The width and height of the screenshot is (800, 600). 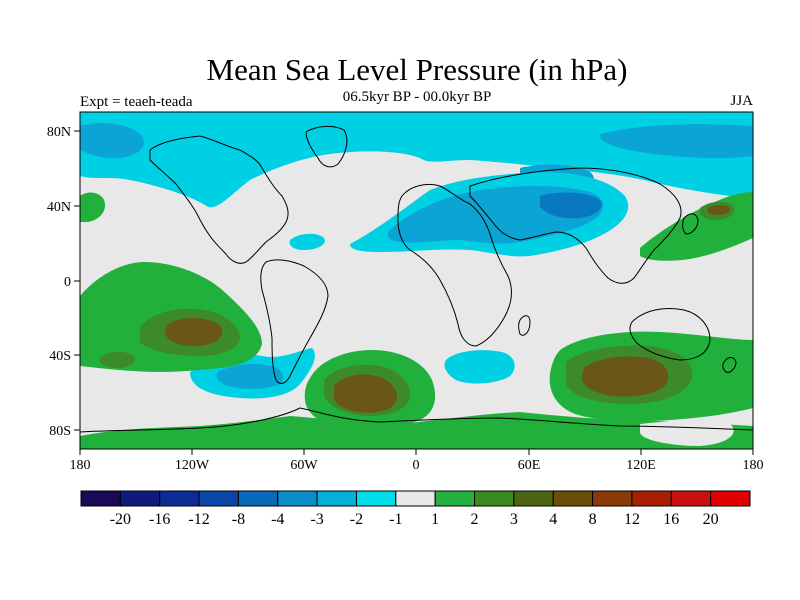 What do you see at coordinates (435, 519) in the screenshot?
I see `colorbar-label: 1` at bounding box center [435, 519].